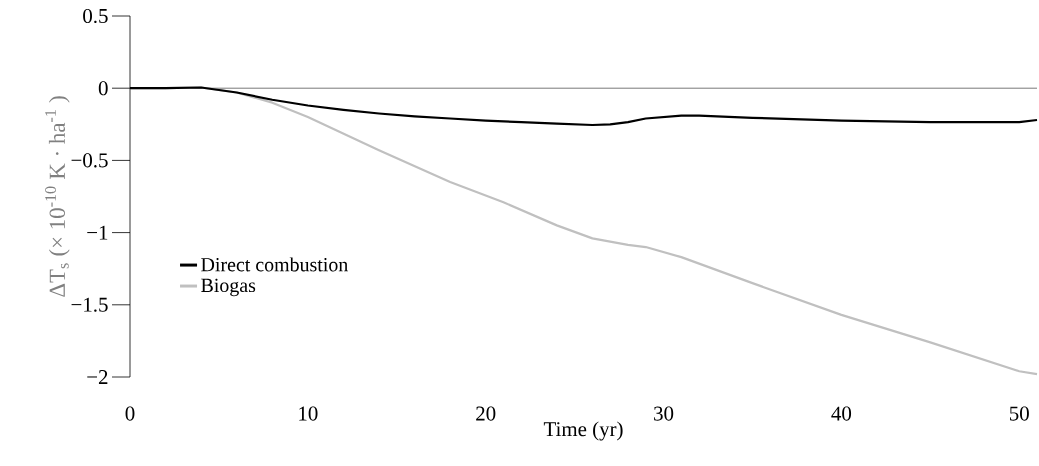  I want to click on x-tick-label: 30, so click(664, 413).